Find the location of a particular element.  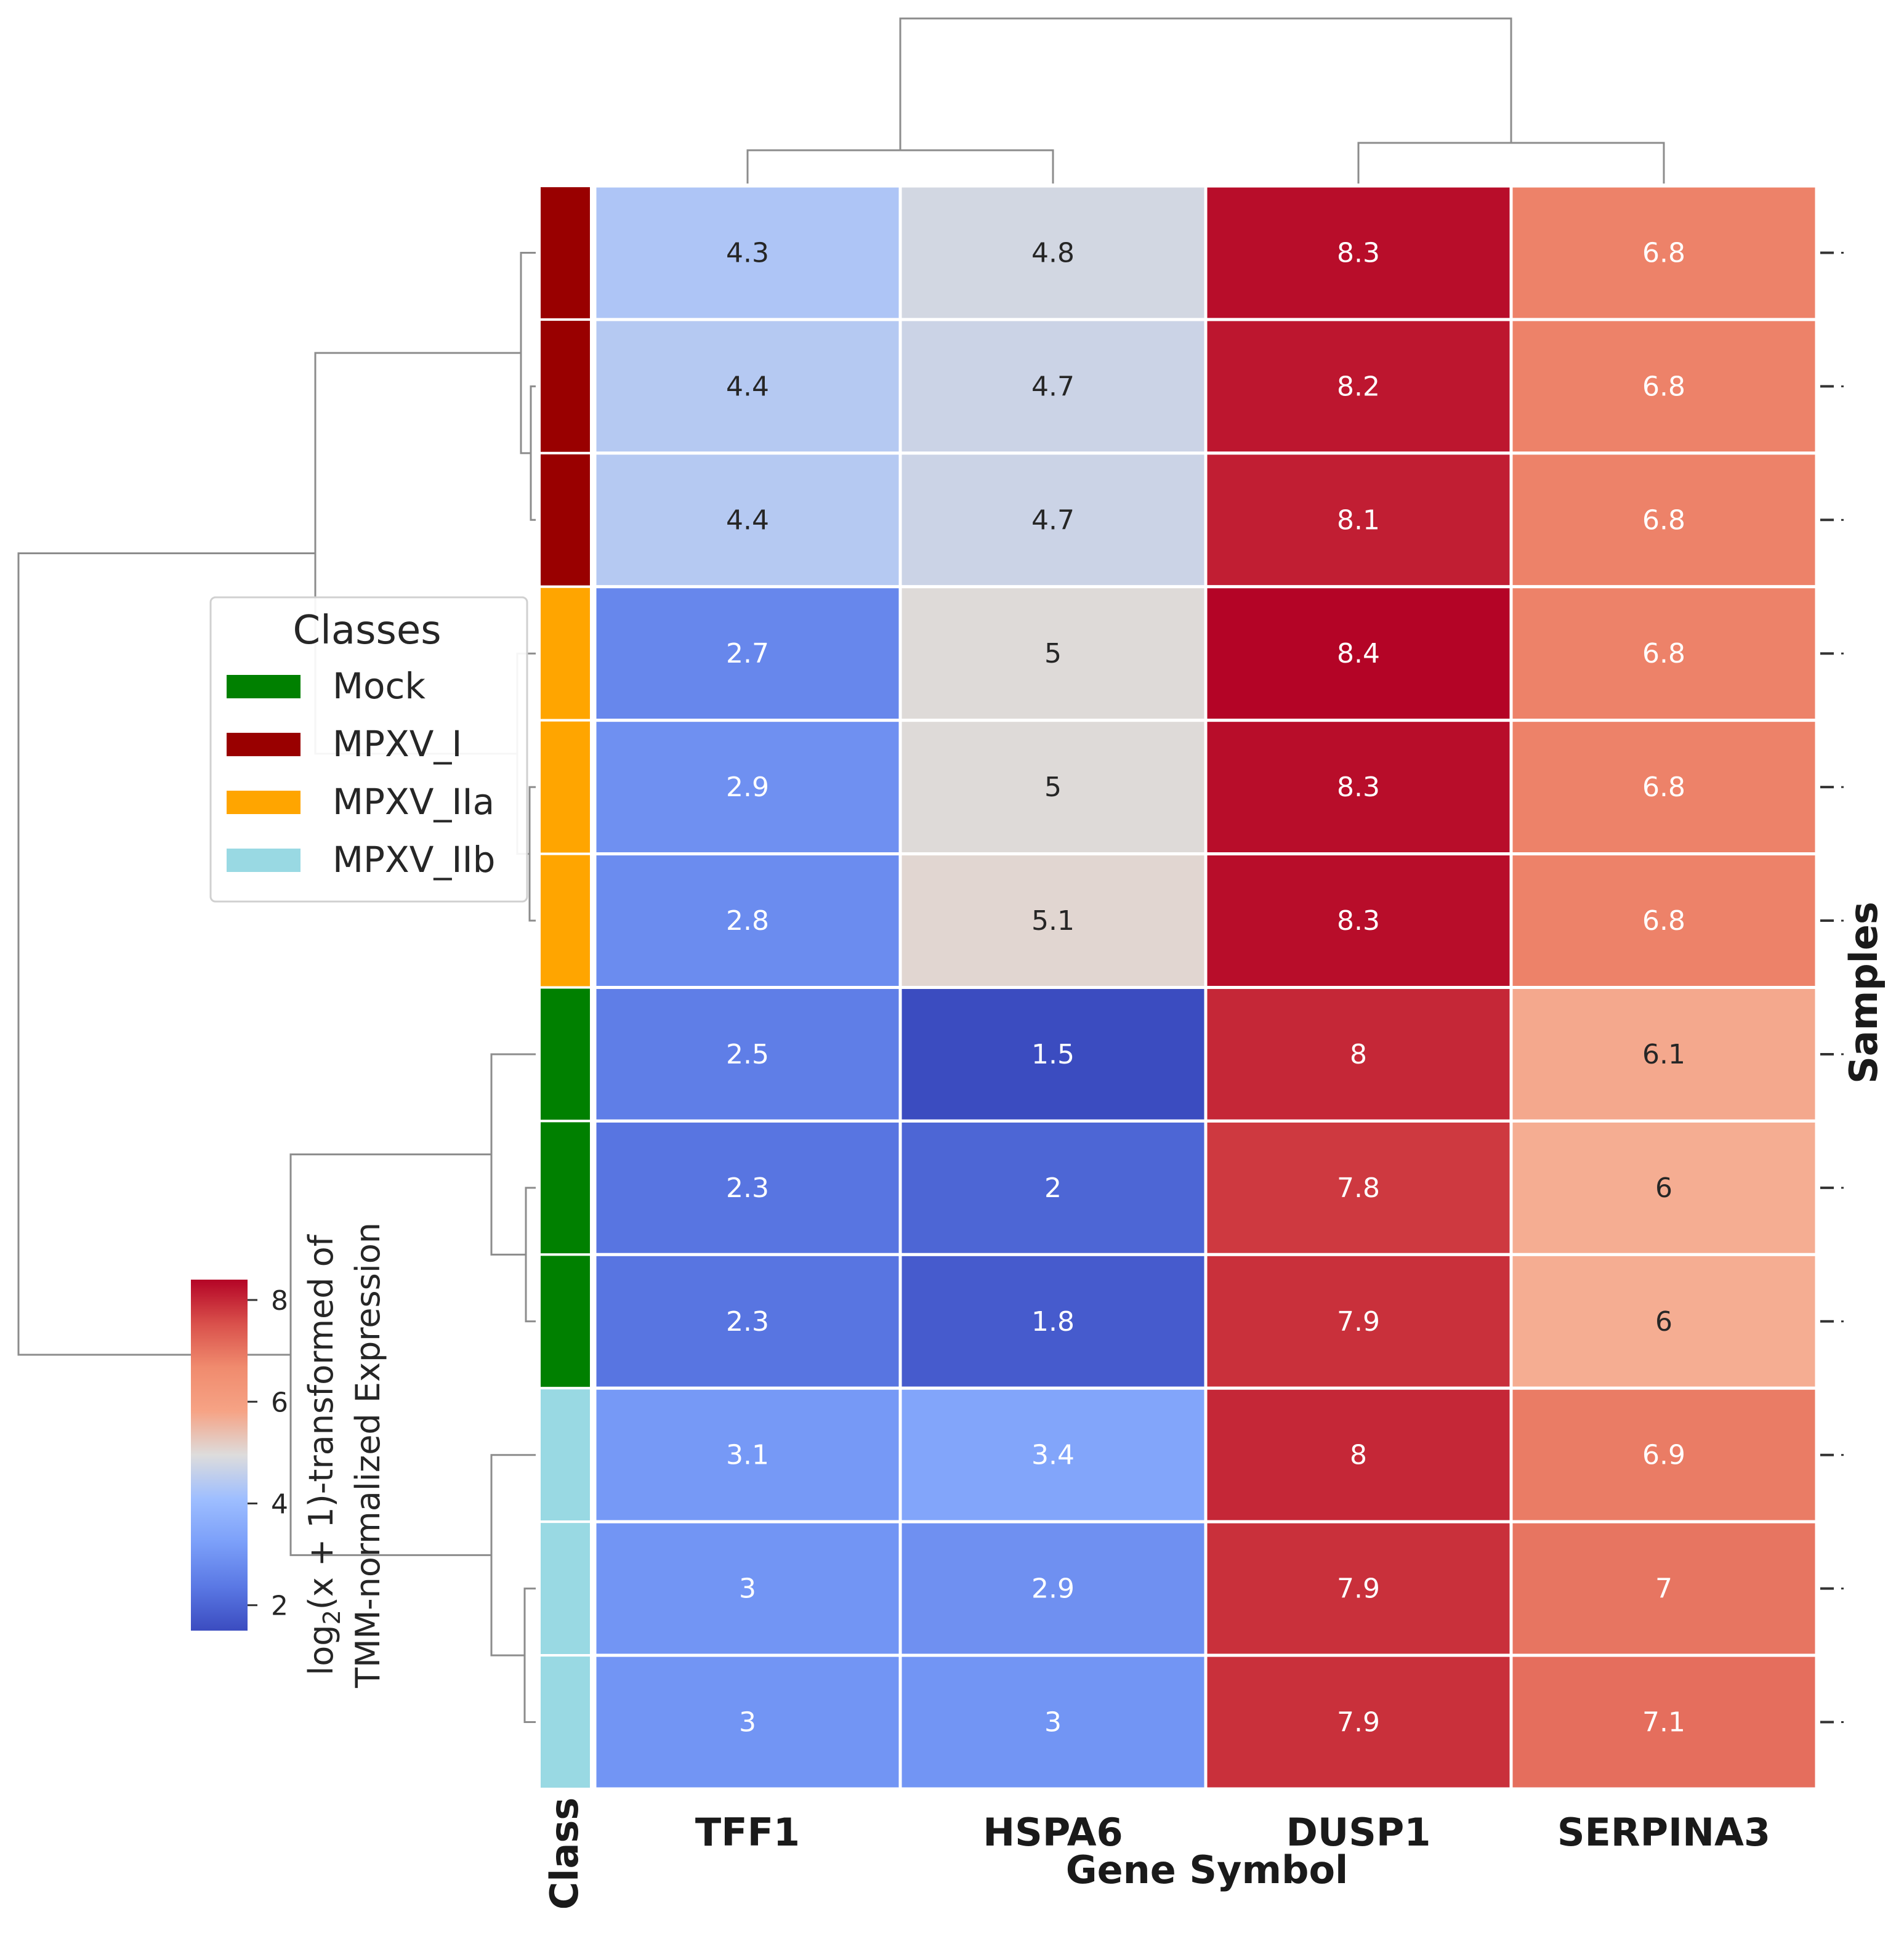

colorbar-gradient is located at coordinates (219, 1455).